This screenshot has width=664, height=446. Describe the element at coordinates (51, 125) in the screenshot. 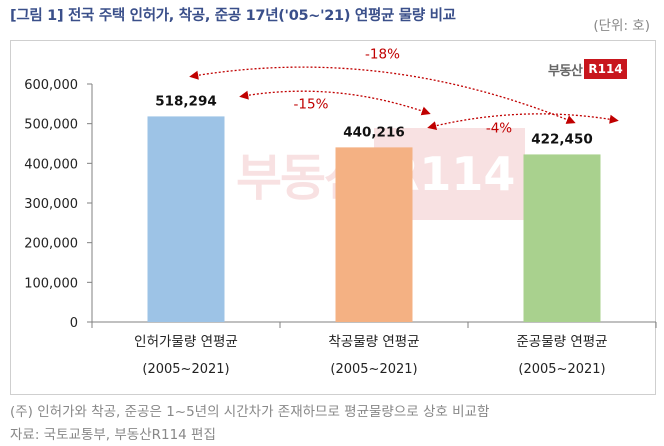

I see `y-tick-label: 500,000` at that location.